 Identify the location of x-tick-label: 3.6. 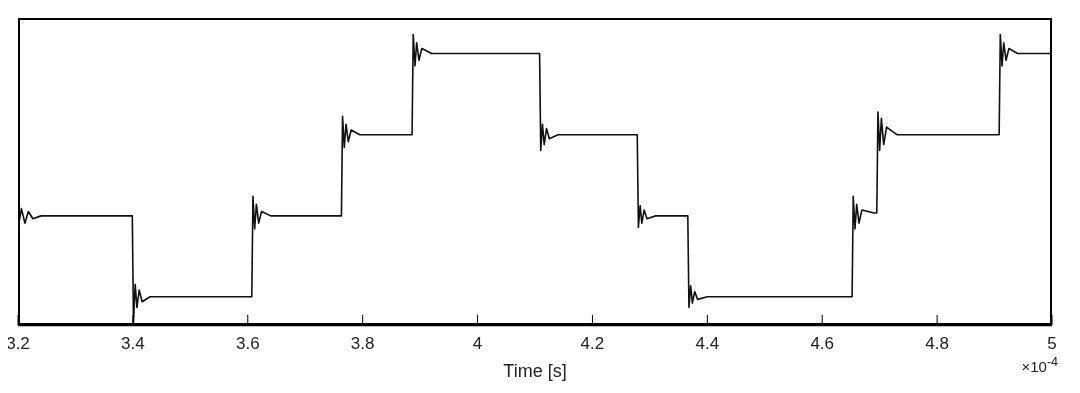
(247, 344).